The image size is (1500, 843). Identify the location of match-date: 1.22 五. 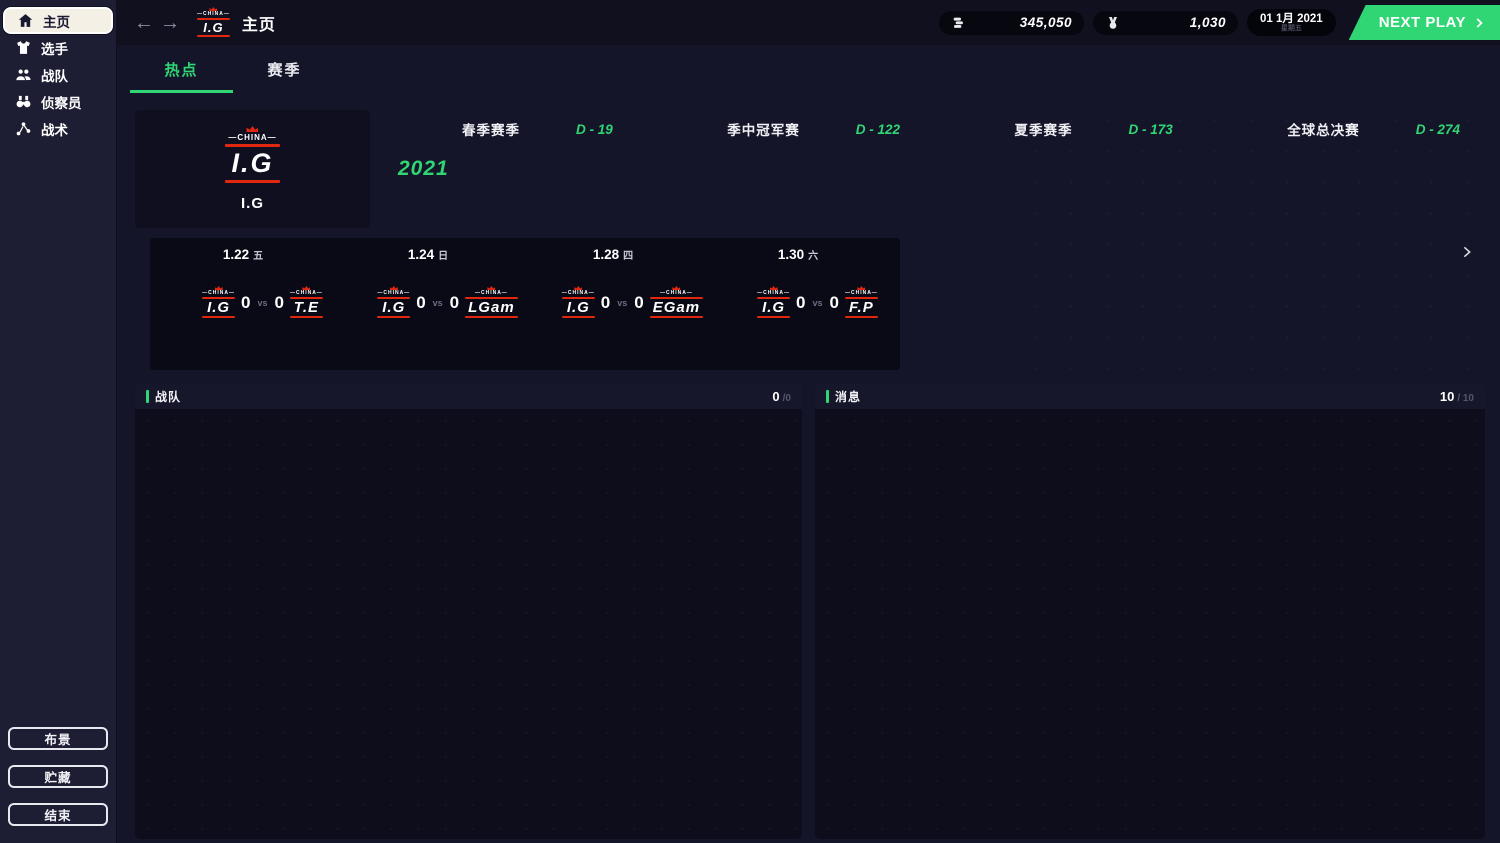
(243, 254).